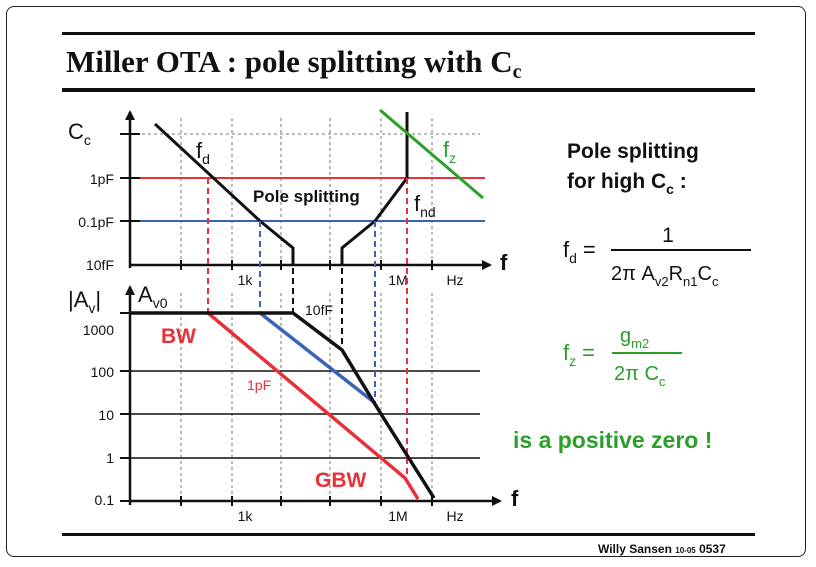 The width and height of the screenshot is (816, 567). Describe the element at coordinates (454, 280) in the screenshot. I see `top-xtick-label-hz: Hz` at that location.